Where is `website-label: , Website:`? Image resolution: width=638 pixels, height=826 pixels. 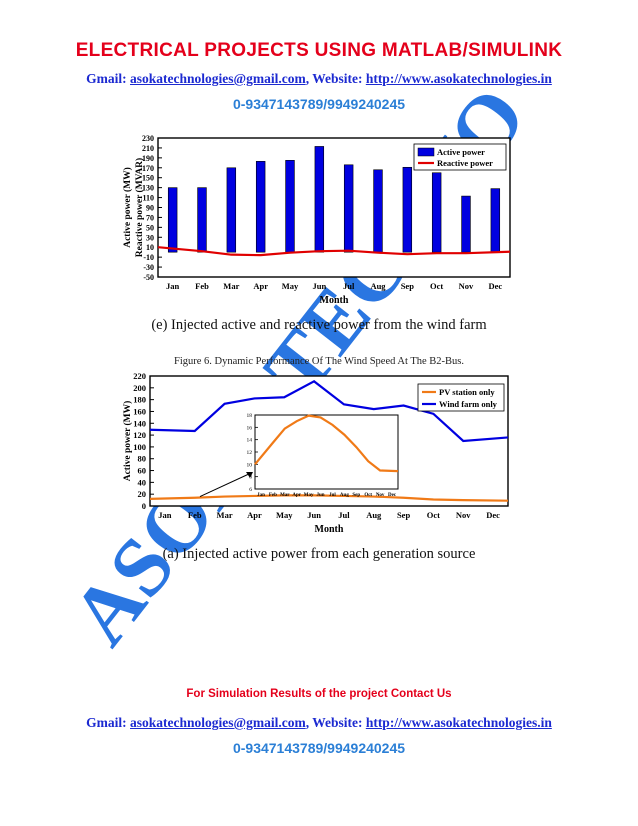 website-label: , Website: is located at coordinates (335, 78).